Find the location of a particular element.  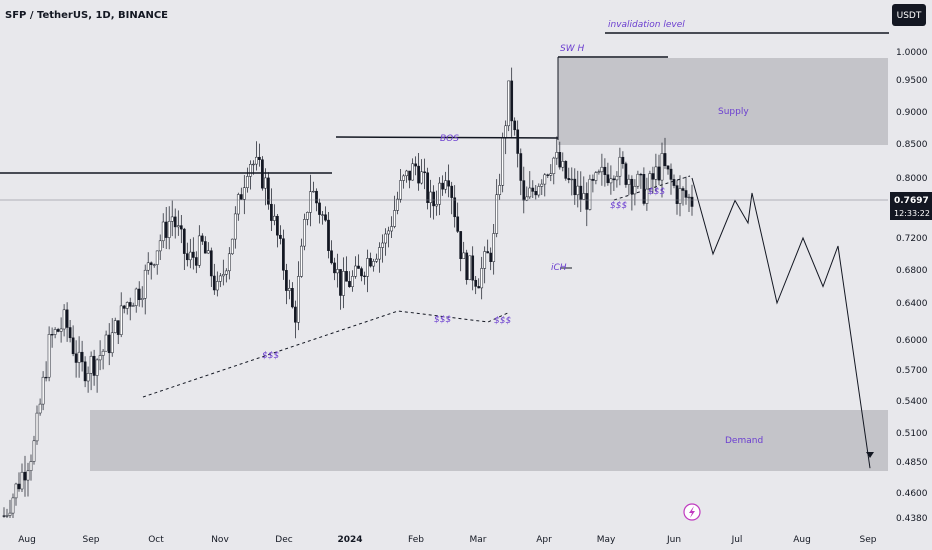

x-tick-label: May is located at coordinates (606, 540).